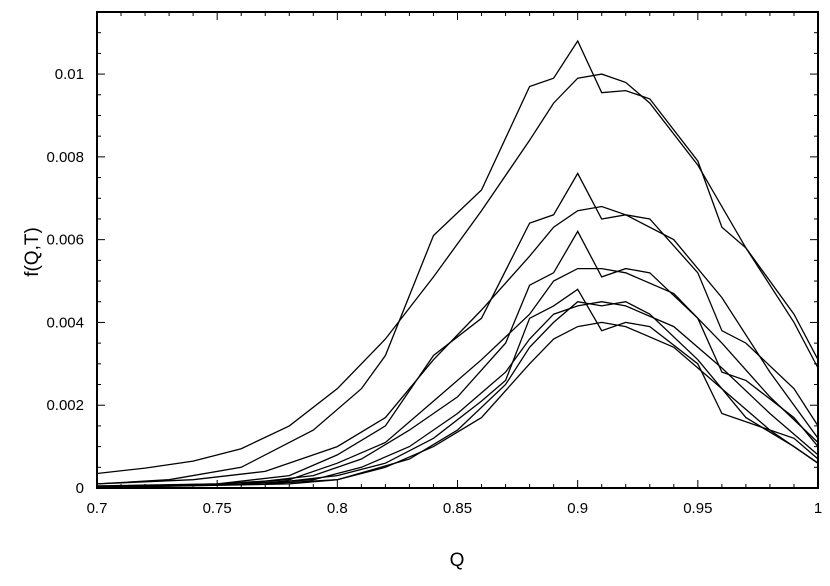  What do you see at coordinates (818, 508) in the screenshot?
I see `x-tick-label: 1` at bounding box center [818, 508].